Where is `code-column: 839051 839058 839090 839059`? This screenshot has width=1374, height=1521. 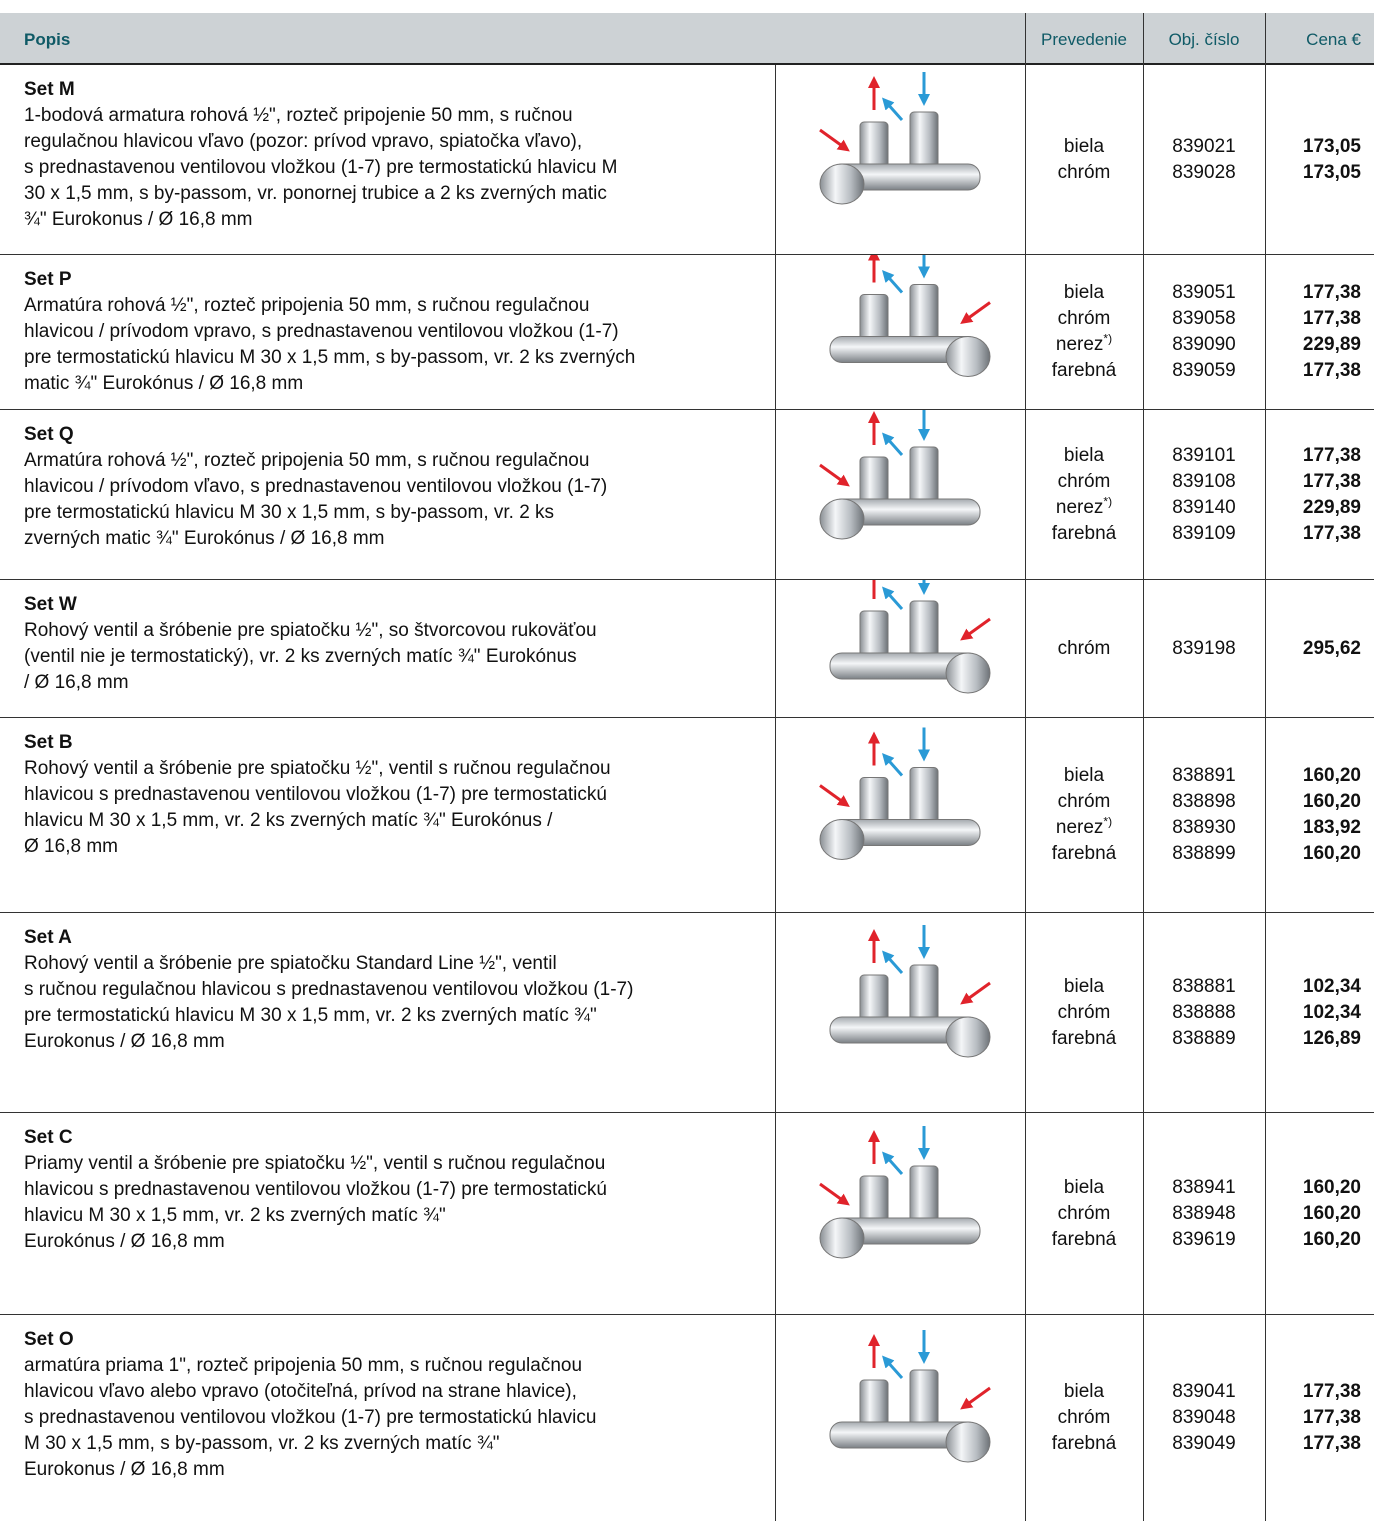
code-column: 839051 839058 839090 839059 is located at coordinates (1204, 332).